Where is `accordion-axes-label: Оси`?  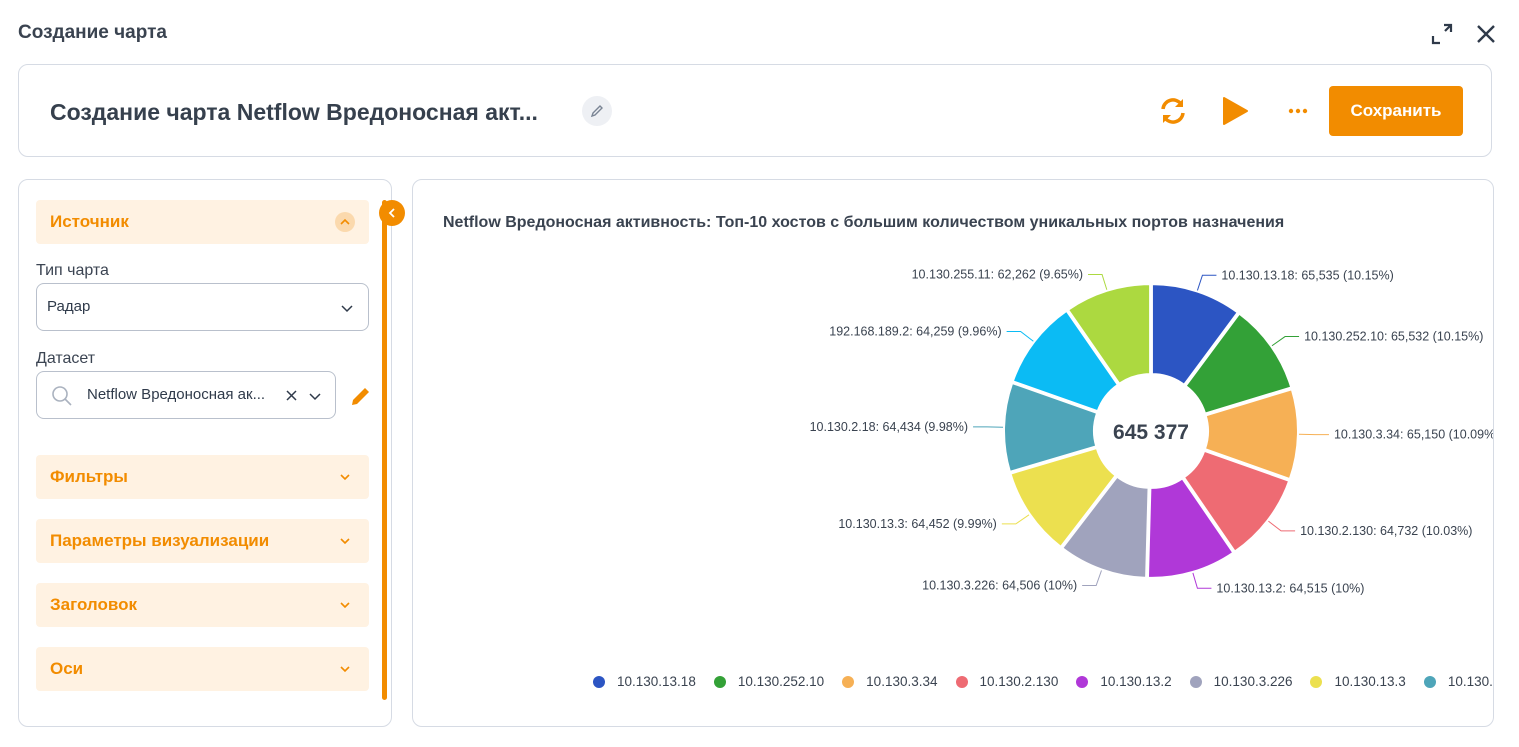 accordion-axes-label: Оси is located at coordinates (67, 668).